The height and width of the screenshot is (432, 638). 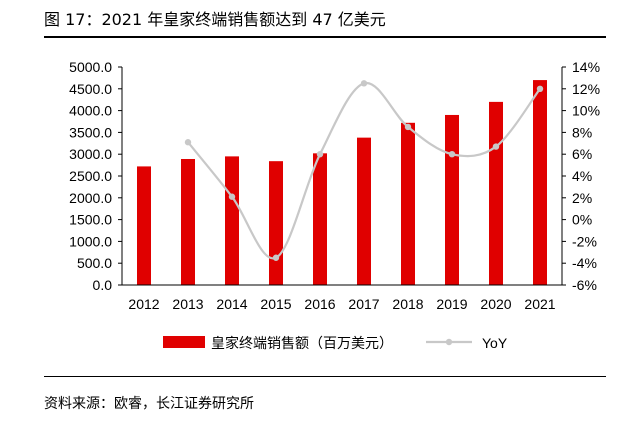 I want to click on y-left-tick-label: 1500.0, so click(x=90, y=220).